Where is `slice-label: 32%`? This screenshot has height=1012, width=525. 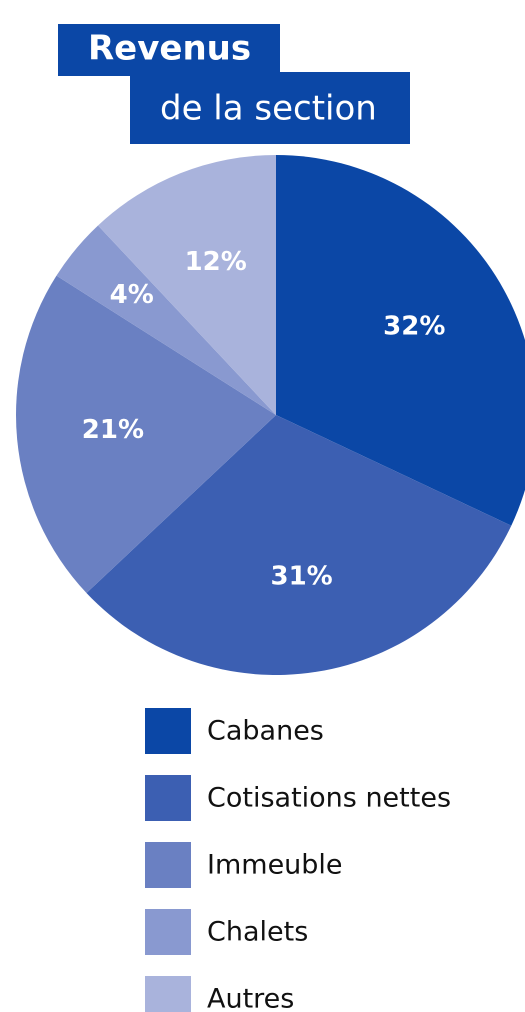
slice-label: 32% is located at coordinates (414, 327).